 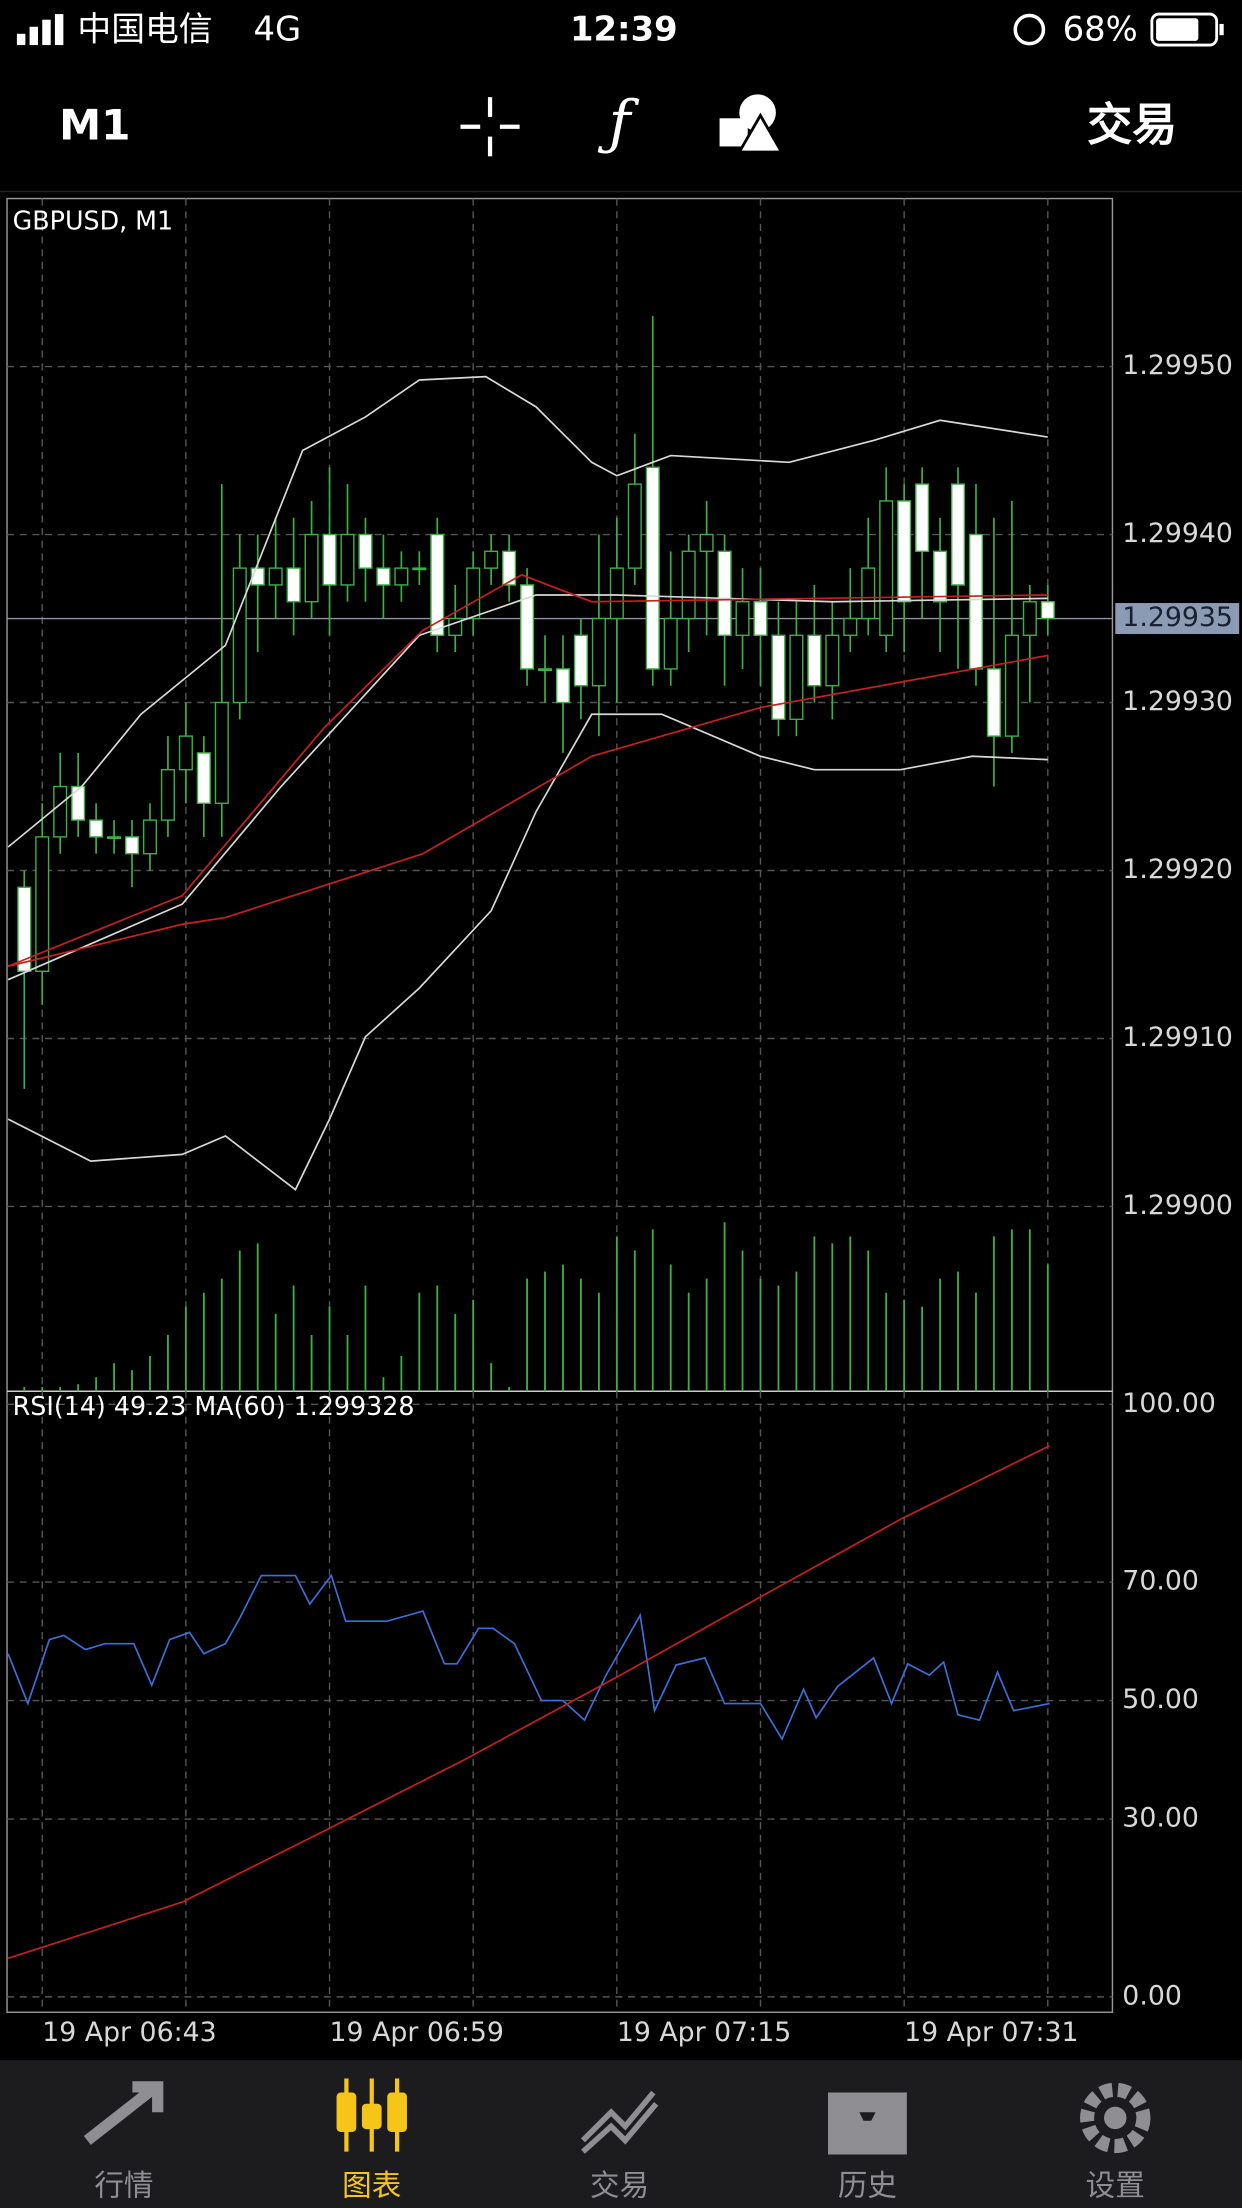 I want to click on shape-circle, so click(x=757, y=112).